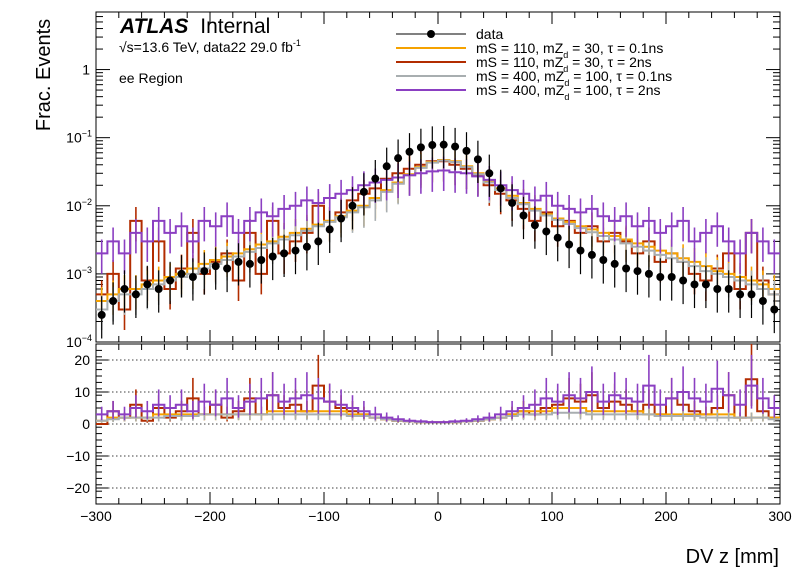  Describe the element at coordinates (324, 516) in the screenshot. I see `xtick-label: −100` at that location.